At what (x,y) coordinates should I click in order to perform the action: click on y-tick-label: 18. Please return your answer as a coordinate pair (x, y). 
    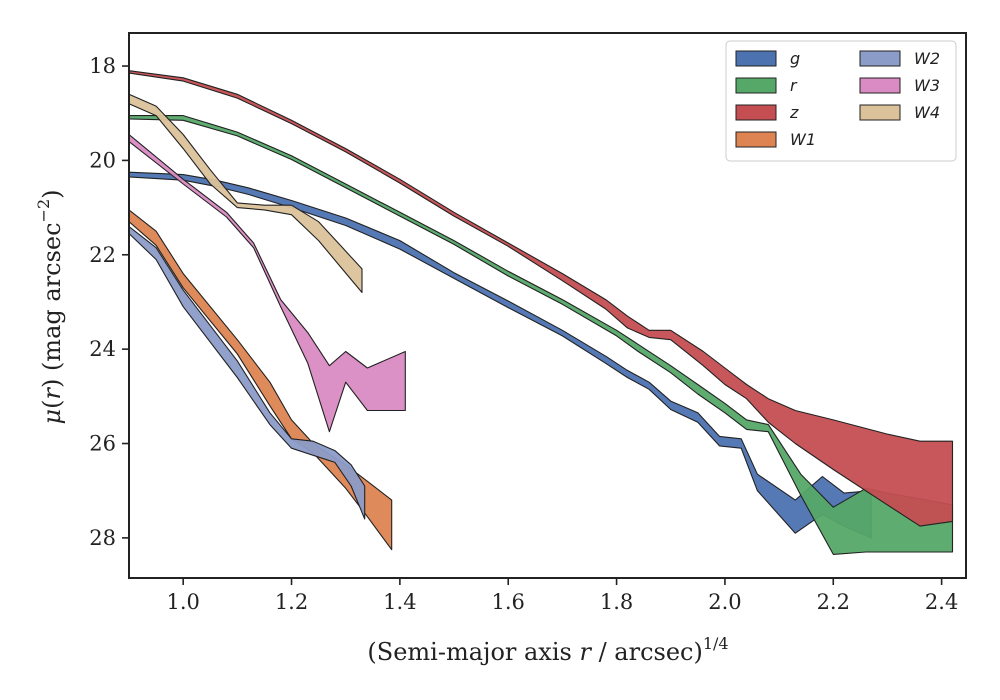
    Looking at the image, I should click on (102, 66).